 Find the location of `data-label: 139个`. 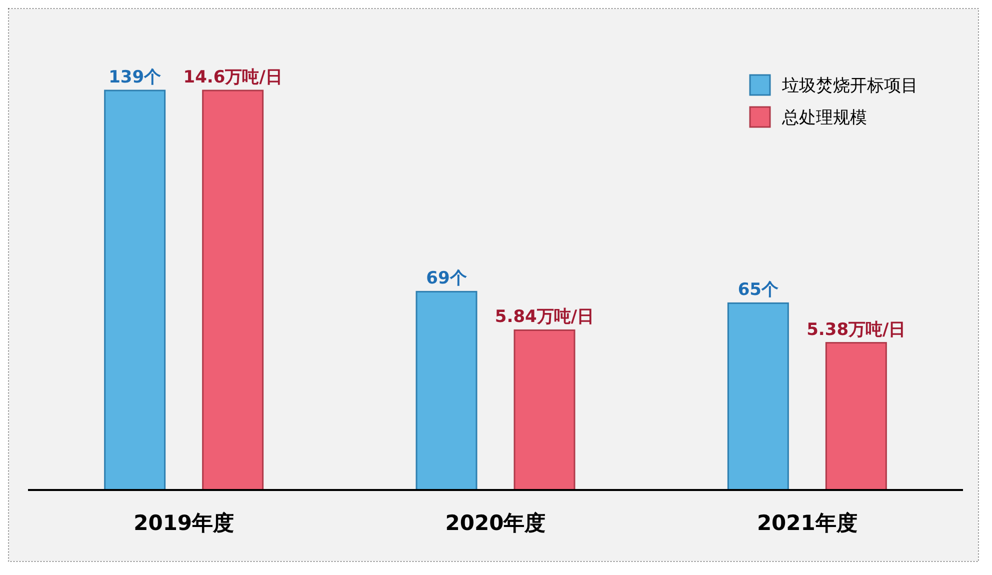

data-label: 139个 is located at coordinates (135, 78).